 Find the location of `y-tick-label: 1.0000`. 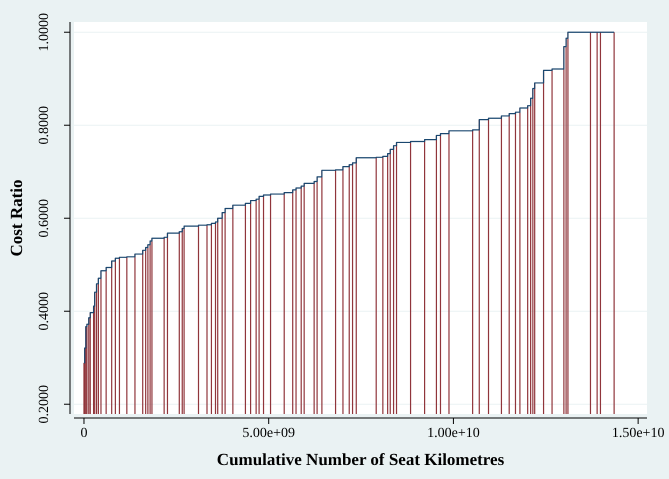

y-tick-label: 1.0000 is located at coordinates (44, 32).